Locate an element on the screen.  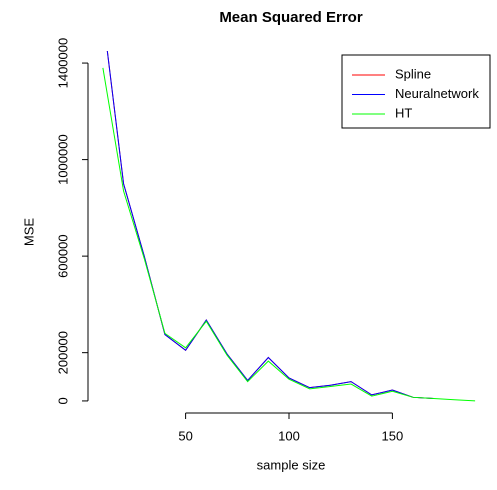
y-tick-label: 0 is located at coordinates (62, 400).